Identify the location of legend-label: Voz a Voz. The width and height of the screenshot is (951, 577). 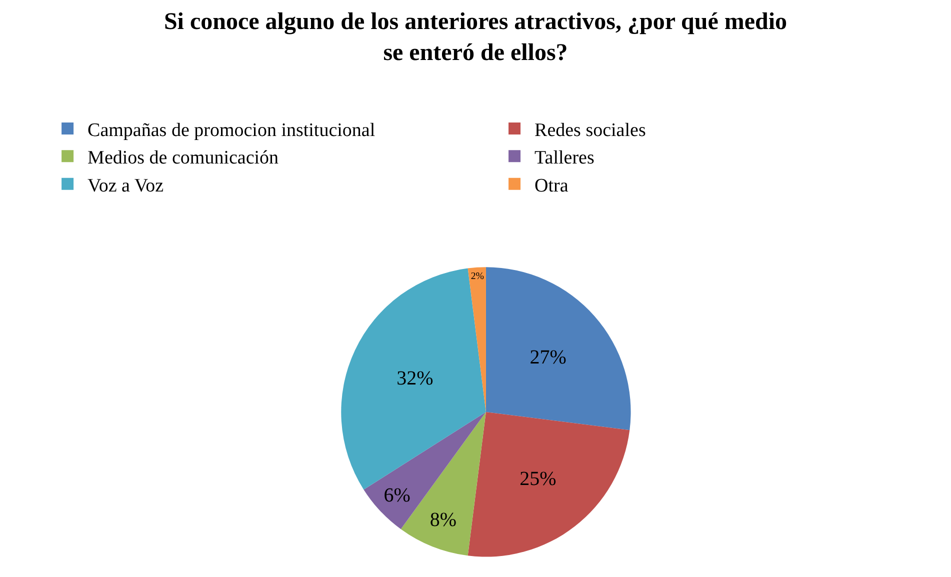
(126, 185).